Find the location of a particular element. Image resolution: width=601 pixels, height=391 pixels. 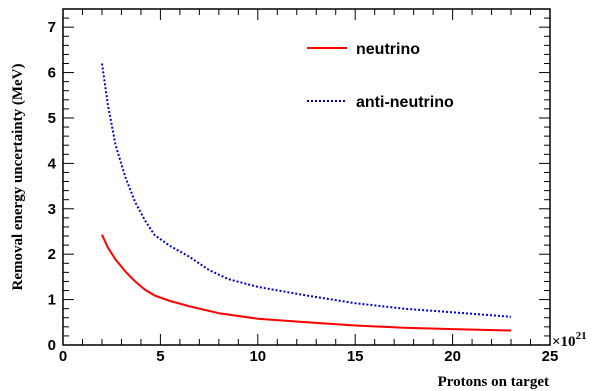

x-tick-label: 0 is located at coordinates (63, 356).